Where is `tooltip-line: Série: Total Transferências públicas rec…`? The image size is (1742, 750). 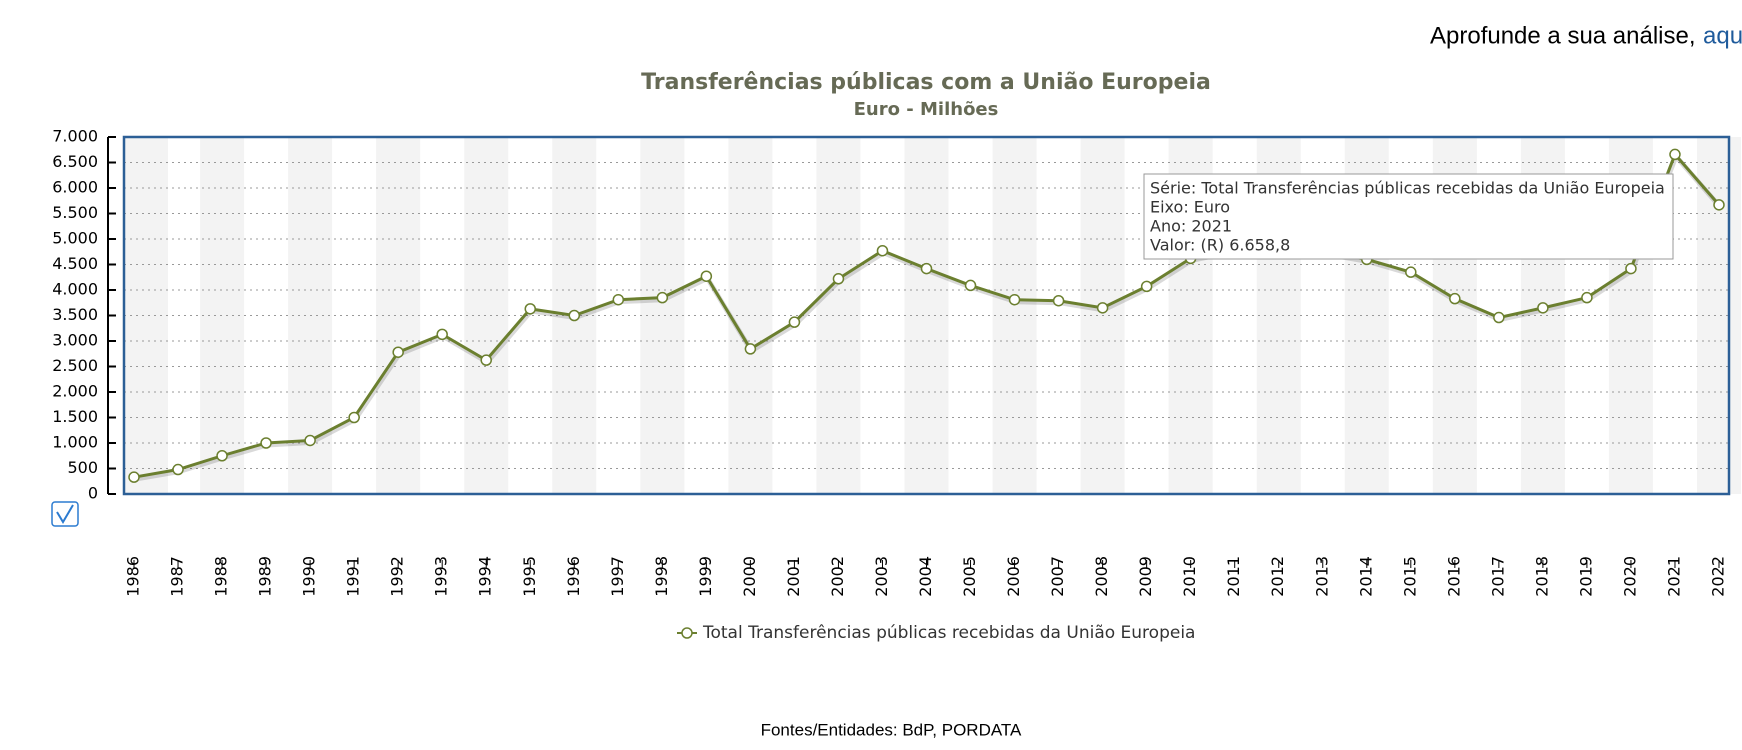
tooltip-line: Série: Total Transferências públicas rec… is located at coordinates (1407, 188).